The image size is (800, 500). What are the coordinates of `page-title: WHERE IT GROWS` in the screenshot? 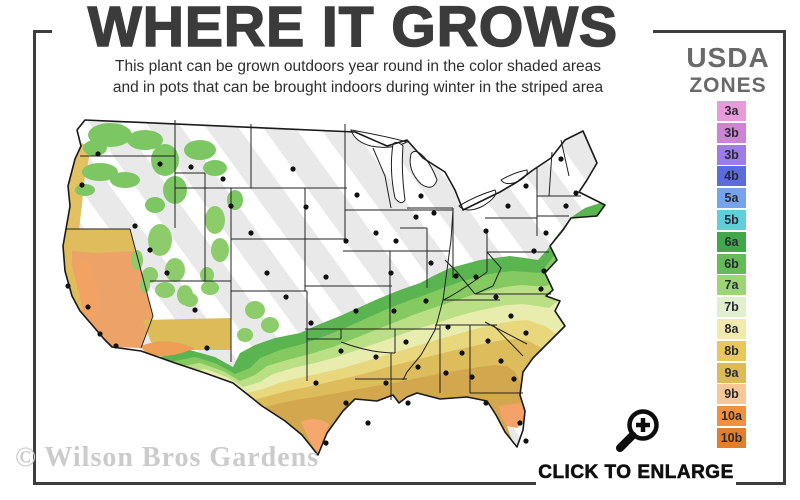 It's located at (353, 30).